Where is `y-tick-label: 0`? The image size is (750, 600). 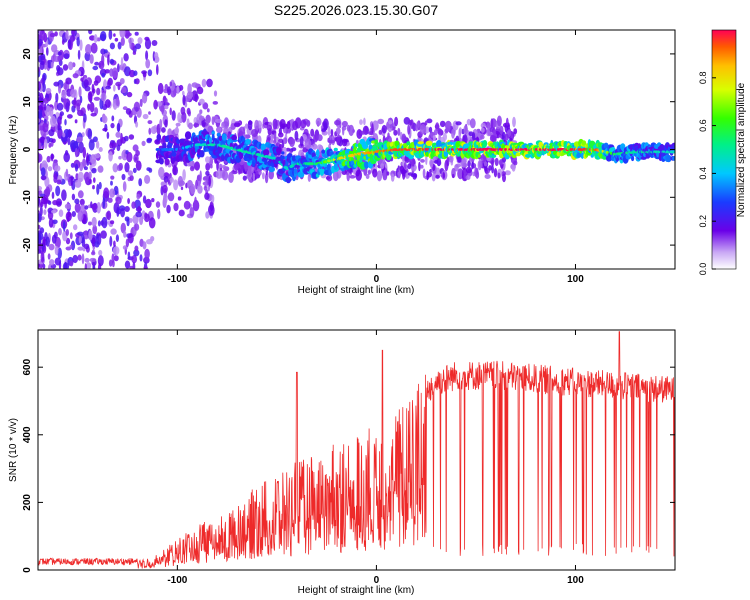
y-tick-label: 0 is located at coordinates (27, 570).